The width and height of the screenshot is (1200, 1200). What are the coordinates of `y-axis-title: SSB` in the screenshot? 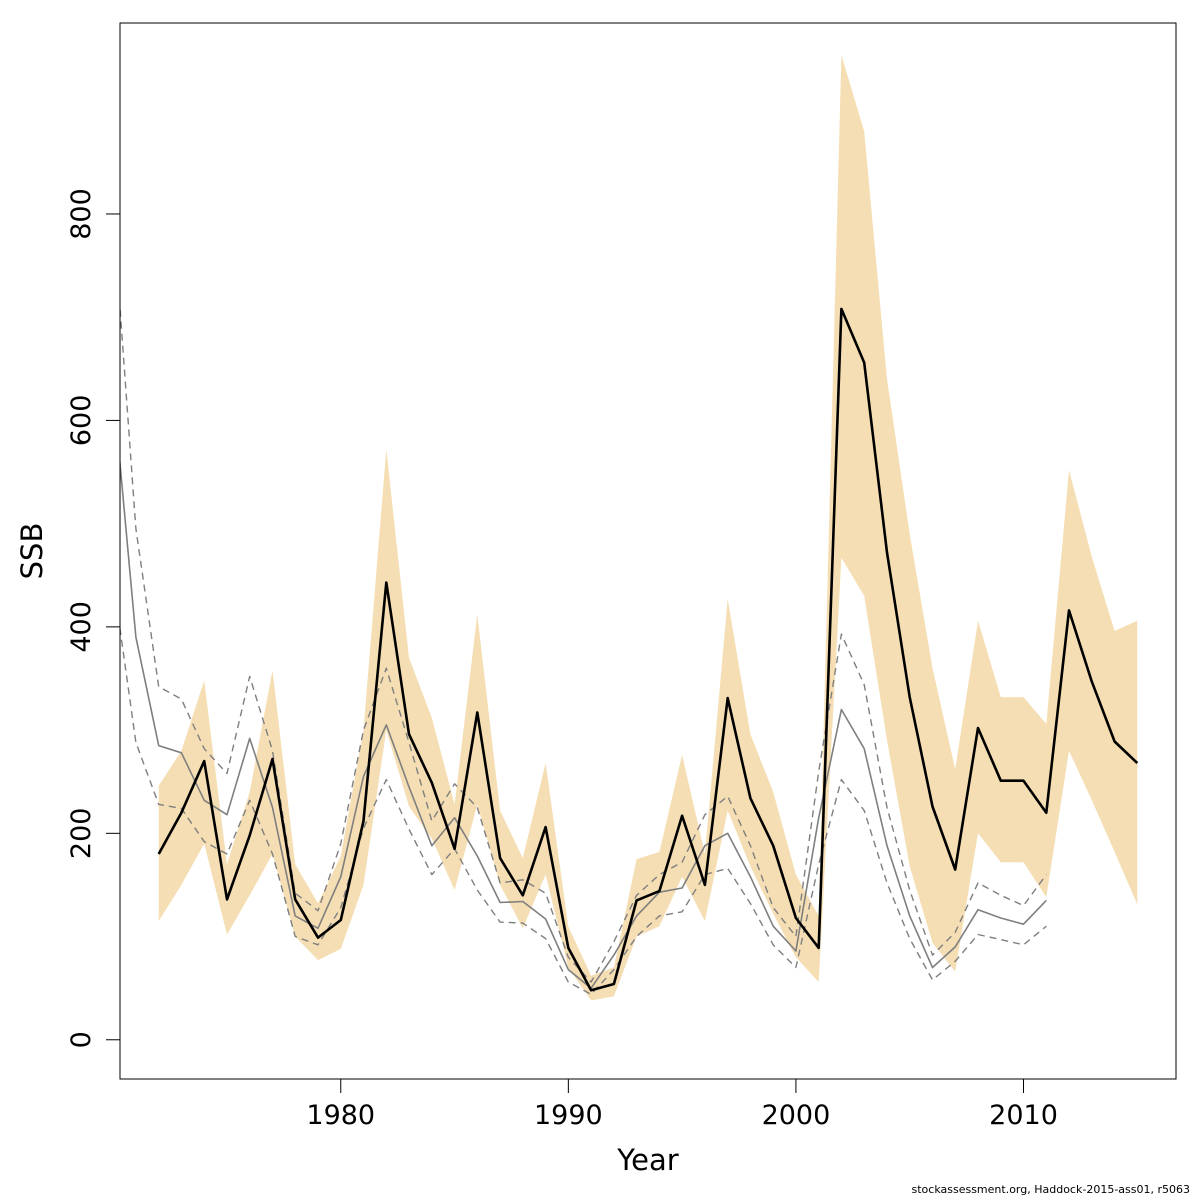 It's located at (32, 551).